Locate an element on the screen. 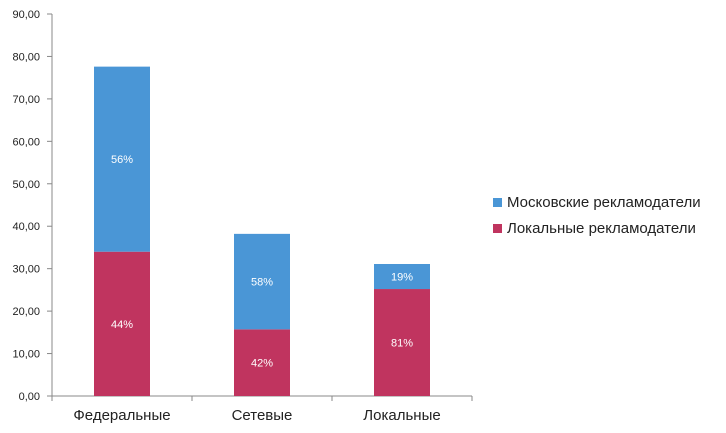 Image resolution: width=726 pixels, height=433 pixels. data-label: 56% is located at coordinates (122, 160).